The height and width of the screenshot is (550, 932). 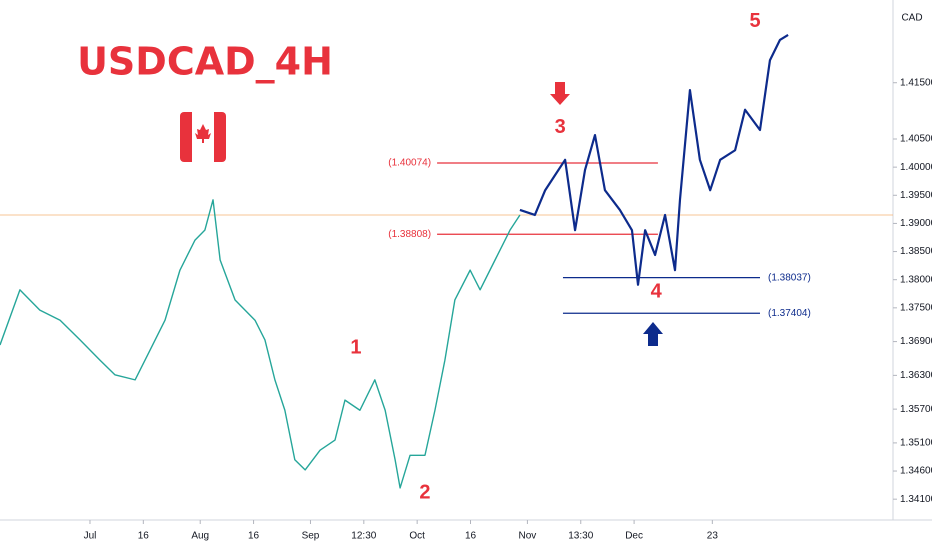 What do you see at coordinates (916, 139) in the screenshot?
I see `y-tick-label: 1.40500` at bounding box center [916, 139].